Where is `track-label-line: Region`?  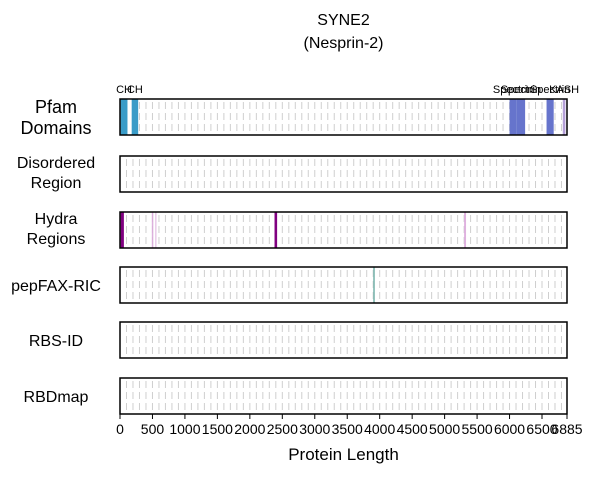 track-label-line: Region is located at coordinates (56, 183).